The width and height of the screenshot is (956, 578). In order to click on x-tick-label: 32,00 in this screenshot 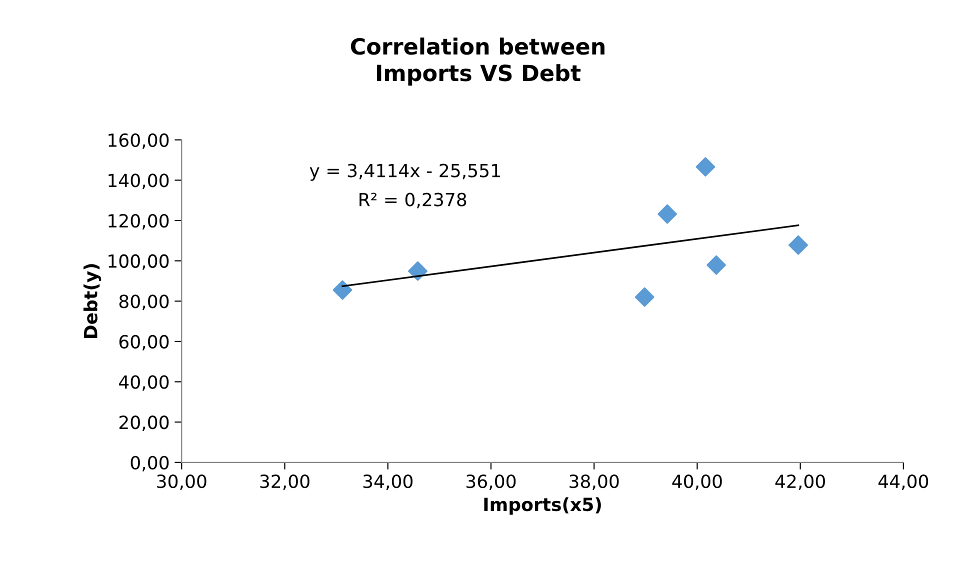, I will do `click(285, 482)`.